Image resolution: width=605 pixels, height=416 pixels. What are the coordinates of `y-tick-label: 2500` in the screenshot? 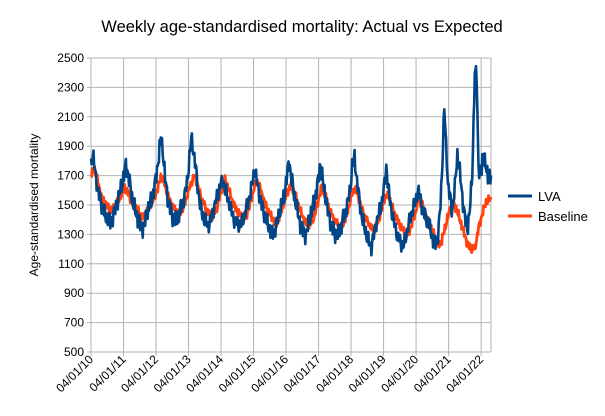 It's located at (70, 58).